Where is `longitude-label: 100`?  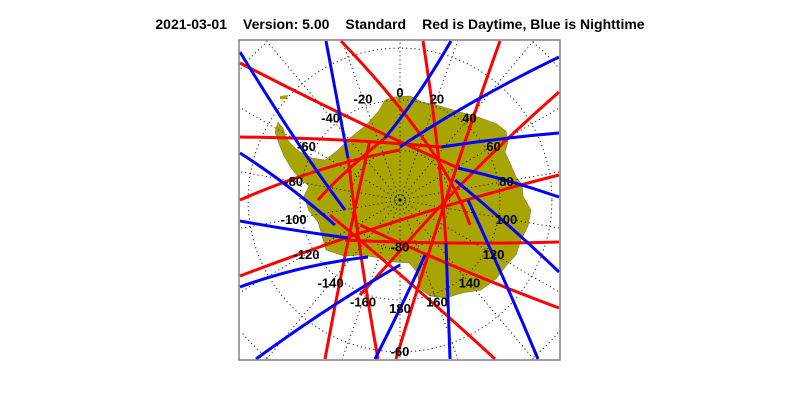 longitude-label: 100 is located at coordinates (507, 219).